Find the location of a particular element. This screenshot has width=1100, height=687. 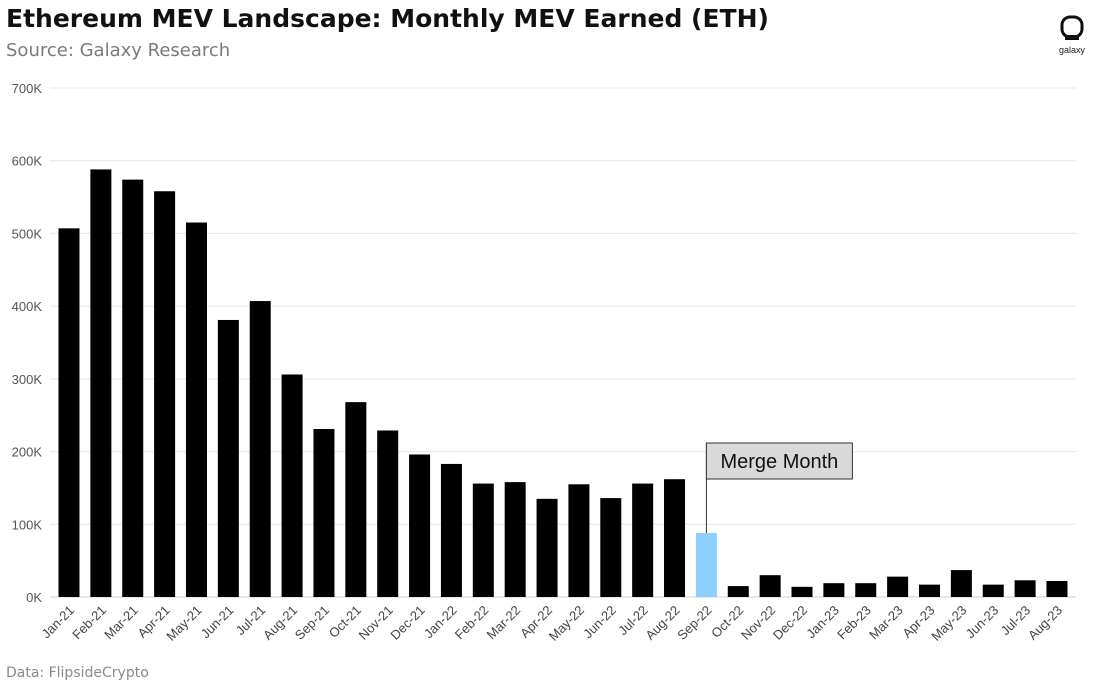

annotation-box is located at coordinates (779, 461).